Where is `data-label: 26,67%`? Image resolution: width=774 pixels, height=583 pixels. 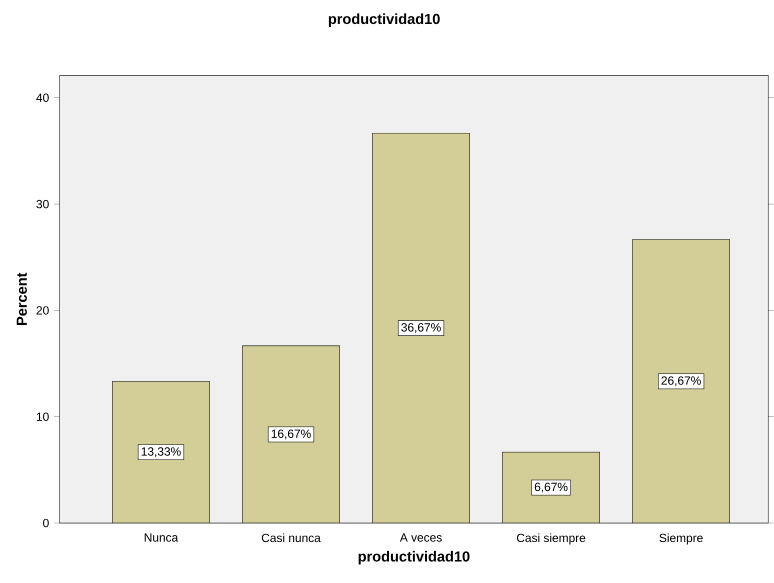
data-label: 26,67% is located at coordinates (681, 381).